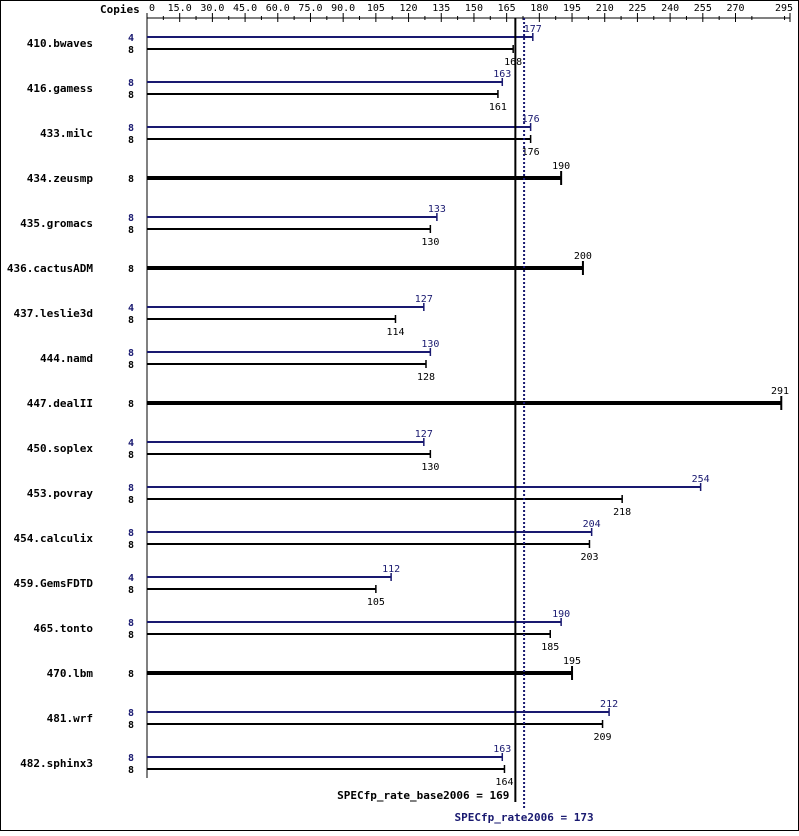  Describe the element at coordinates (152, 8) in the screenshot. I see `x-tick-label: 0` at that location.